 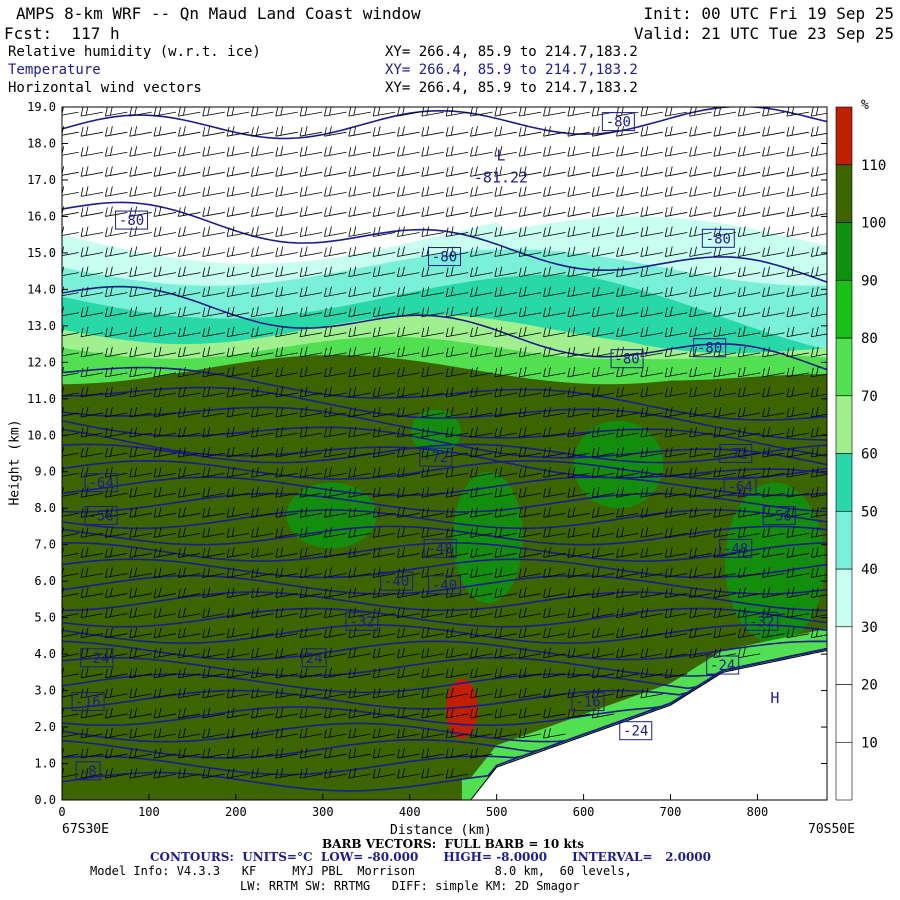 What do you see at coordinates (779, 517) in the screenshot?
I see `svg-text: -56` at bounding box center [779, 517].